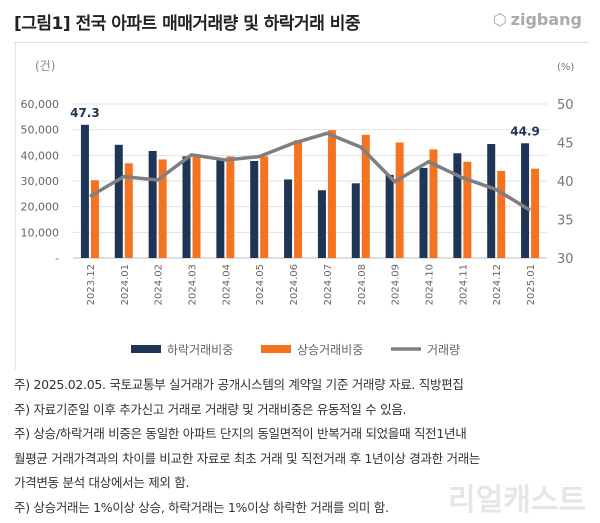 The width and height of the screenshot is (600, 523). What do you see at coordinates (396, 284) in the screenshot?
I see `x-tick-label: 2024.09` at bounding box center [396, 284].